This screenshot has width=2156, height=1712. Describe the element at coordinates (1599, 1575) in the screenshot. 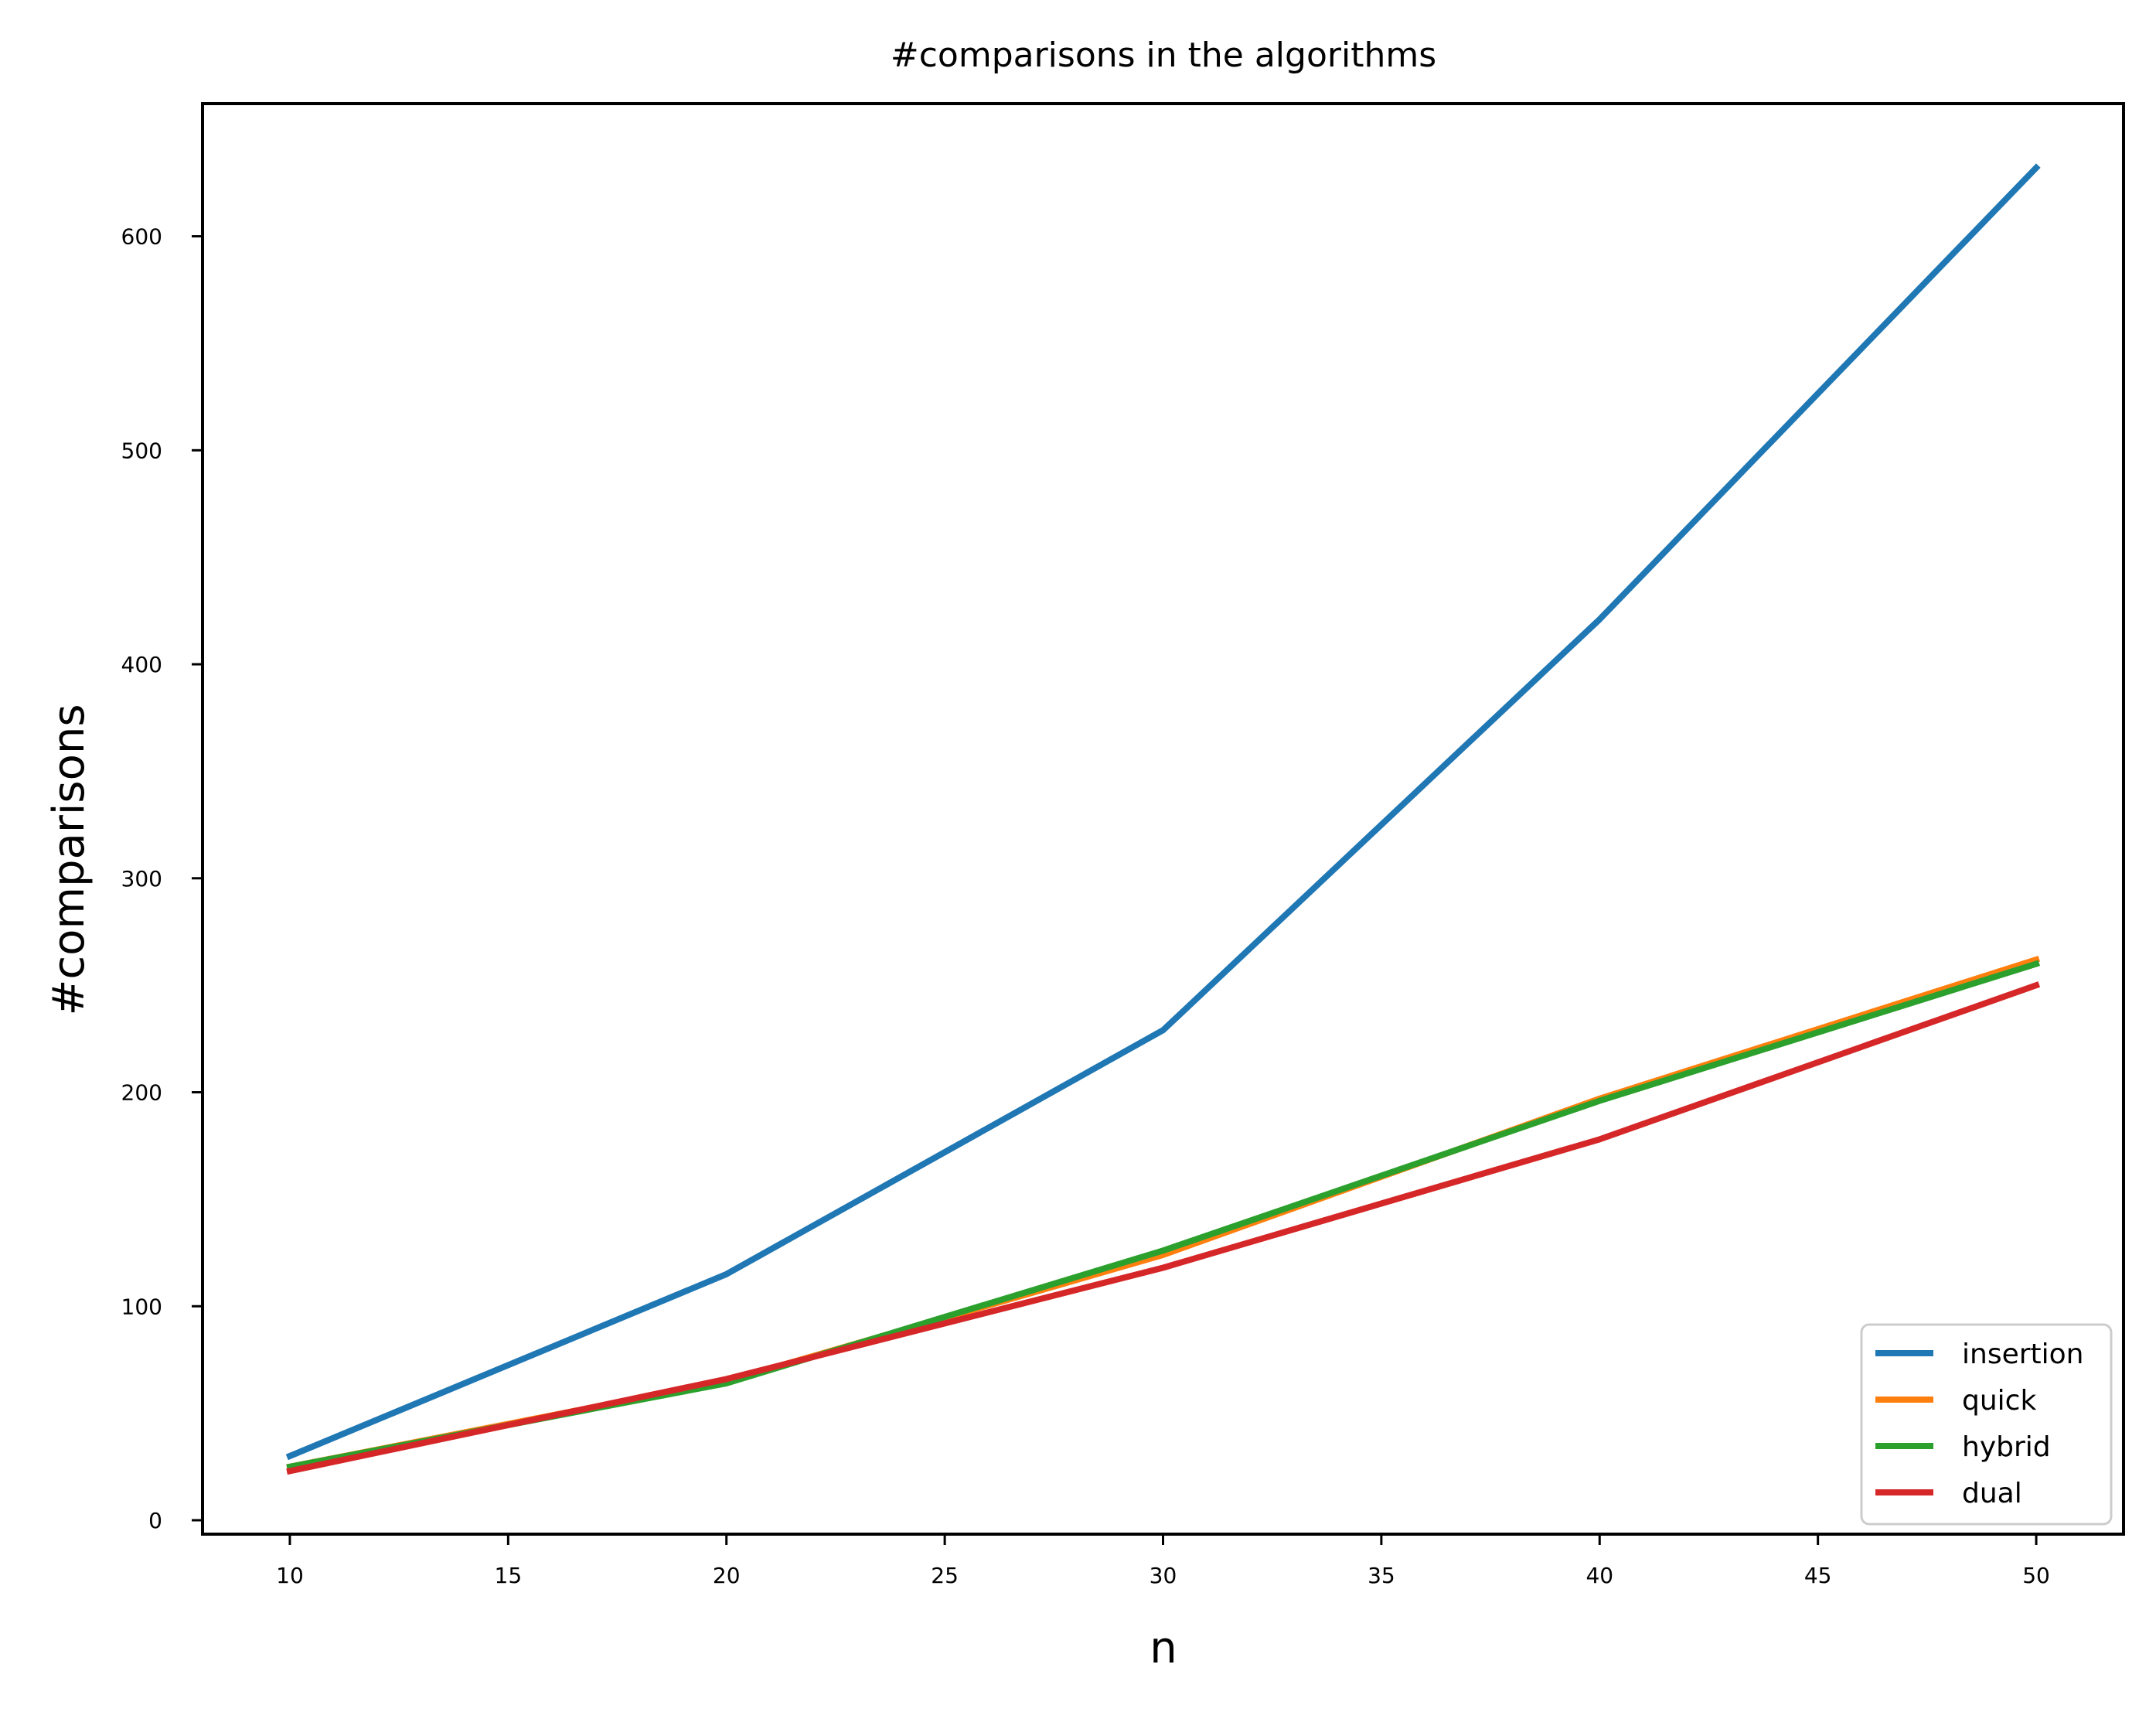

I see `x-tick-label: 40` at that location.